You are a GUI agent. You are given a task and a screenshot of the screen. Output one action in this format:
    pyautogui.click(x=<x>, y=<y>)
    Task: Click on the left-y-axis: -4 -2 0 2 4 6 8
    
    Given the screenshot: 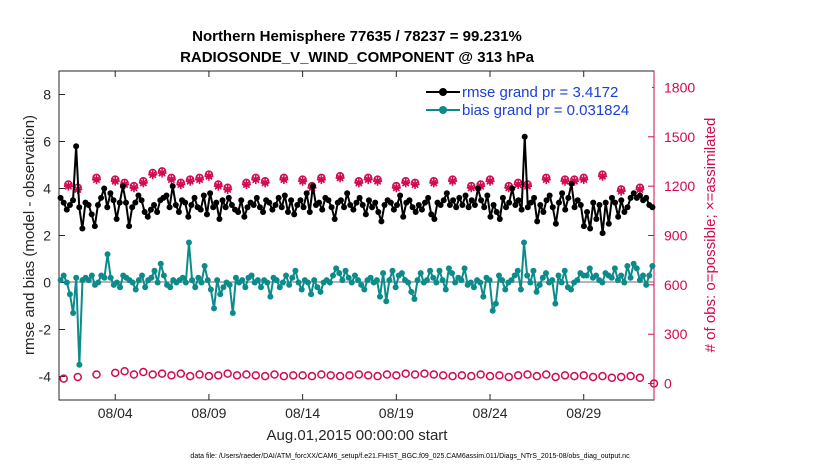 What is the action you would take?
    pyautogui.click(x=52, y=236)
    